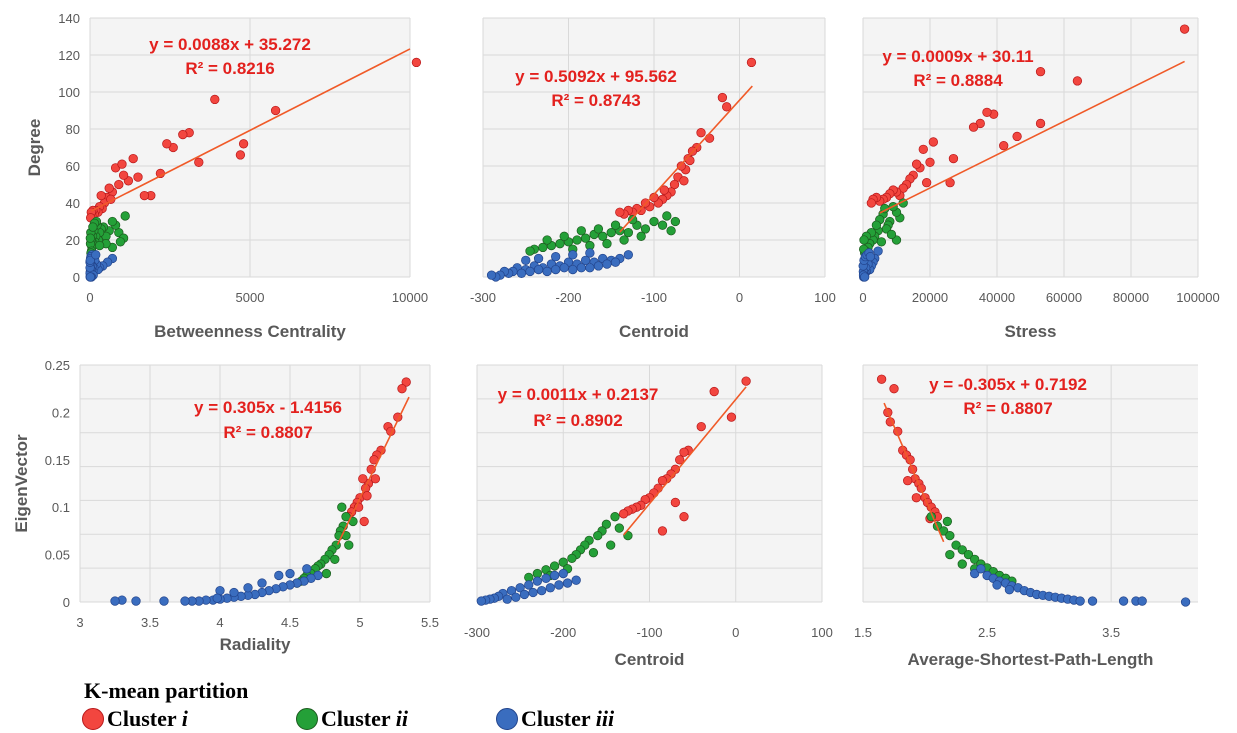  Describe the element at coordinates (364, 718) in the screenshot. I see `legend-label: Cluster ii` at that location.